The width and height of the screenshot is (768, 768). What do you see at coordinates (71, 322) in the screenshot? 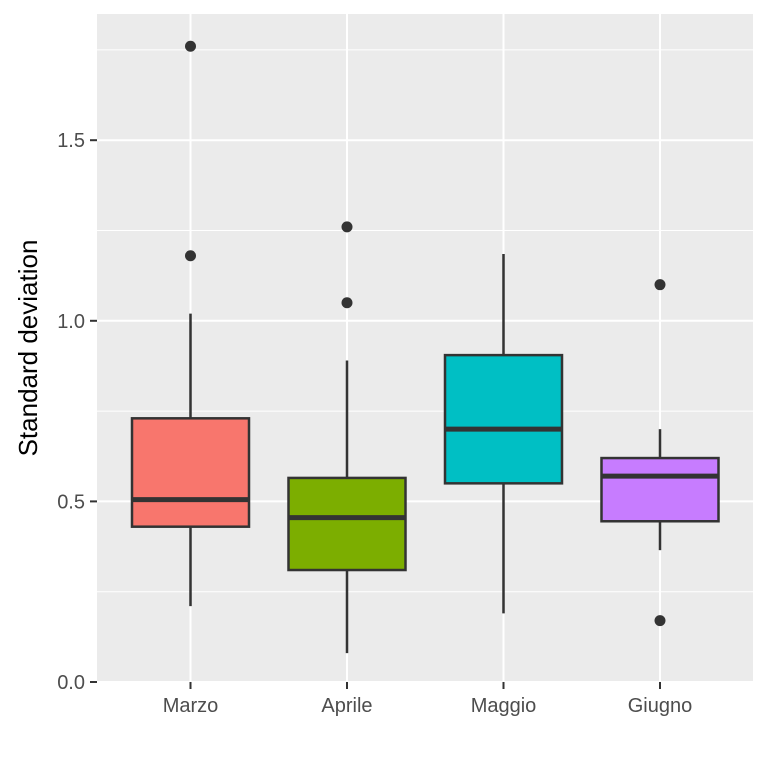
I see `y-tick-label: 1.0` at bounding box center [71, 322].